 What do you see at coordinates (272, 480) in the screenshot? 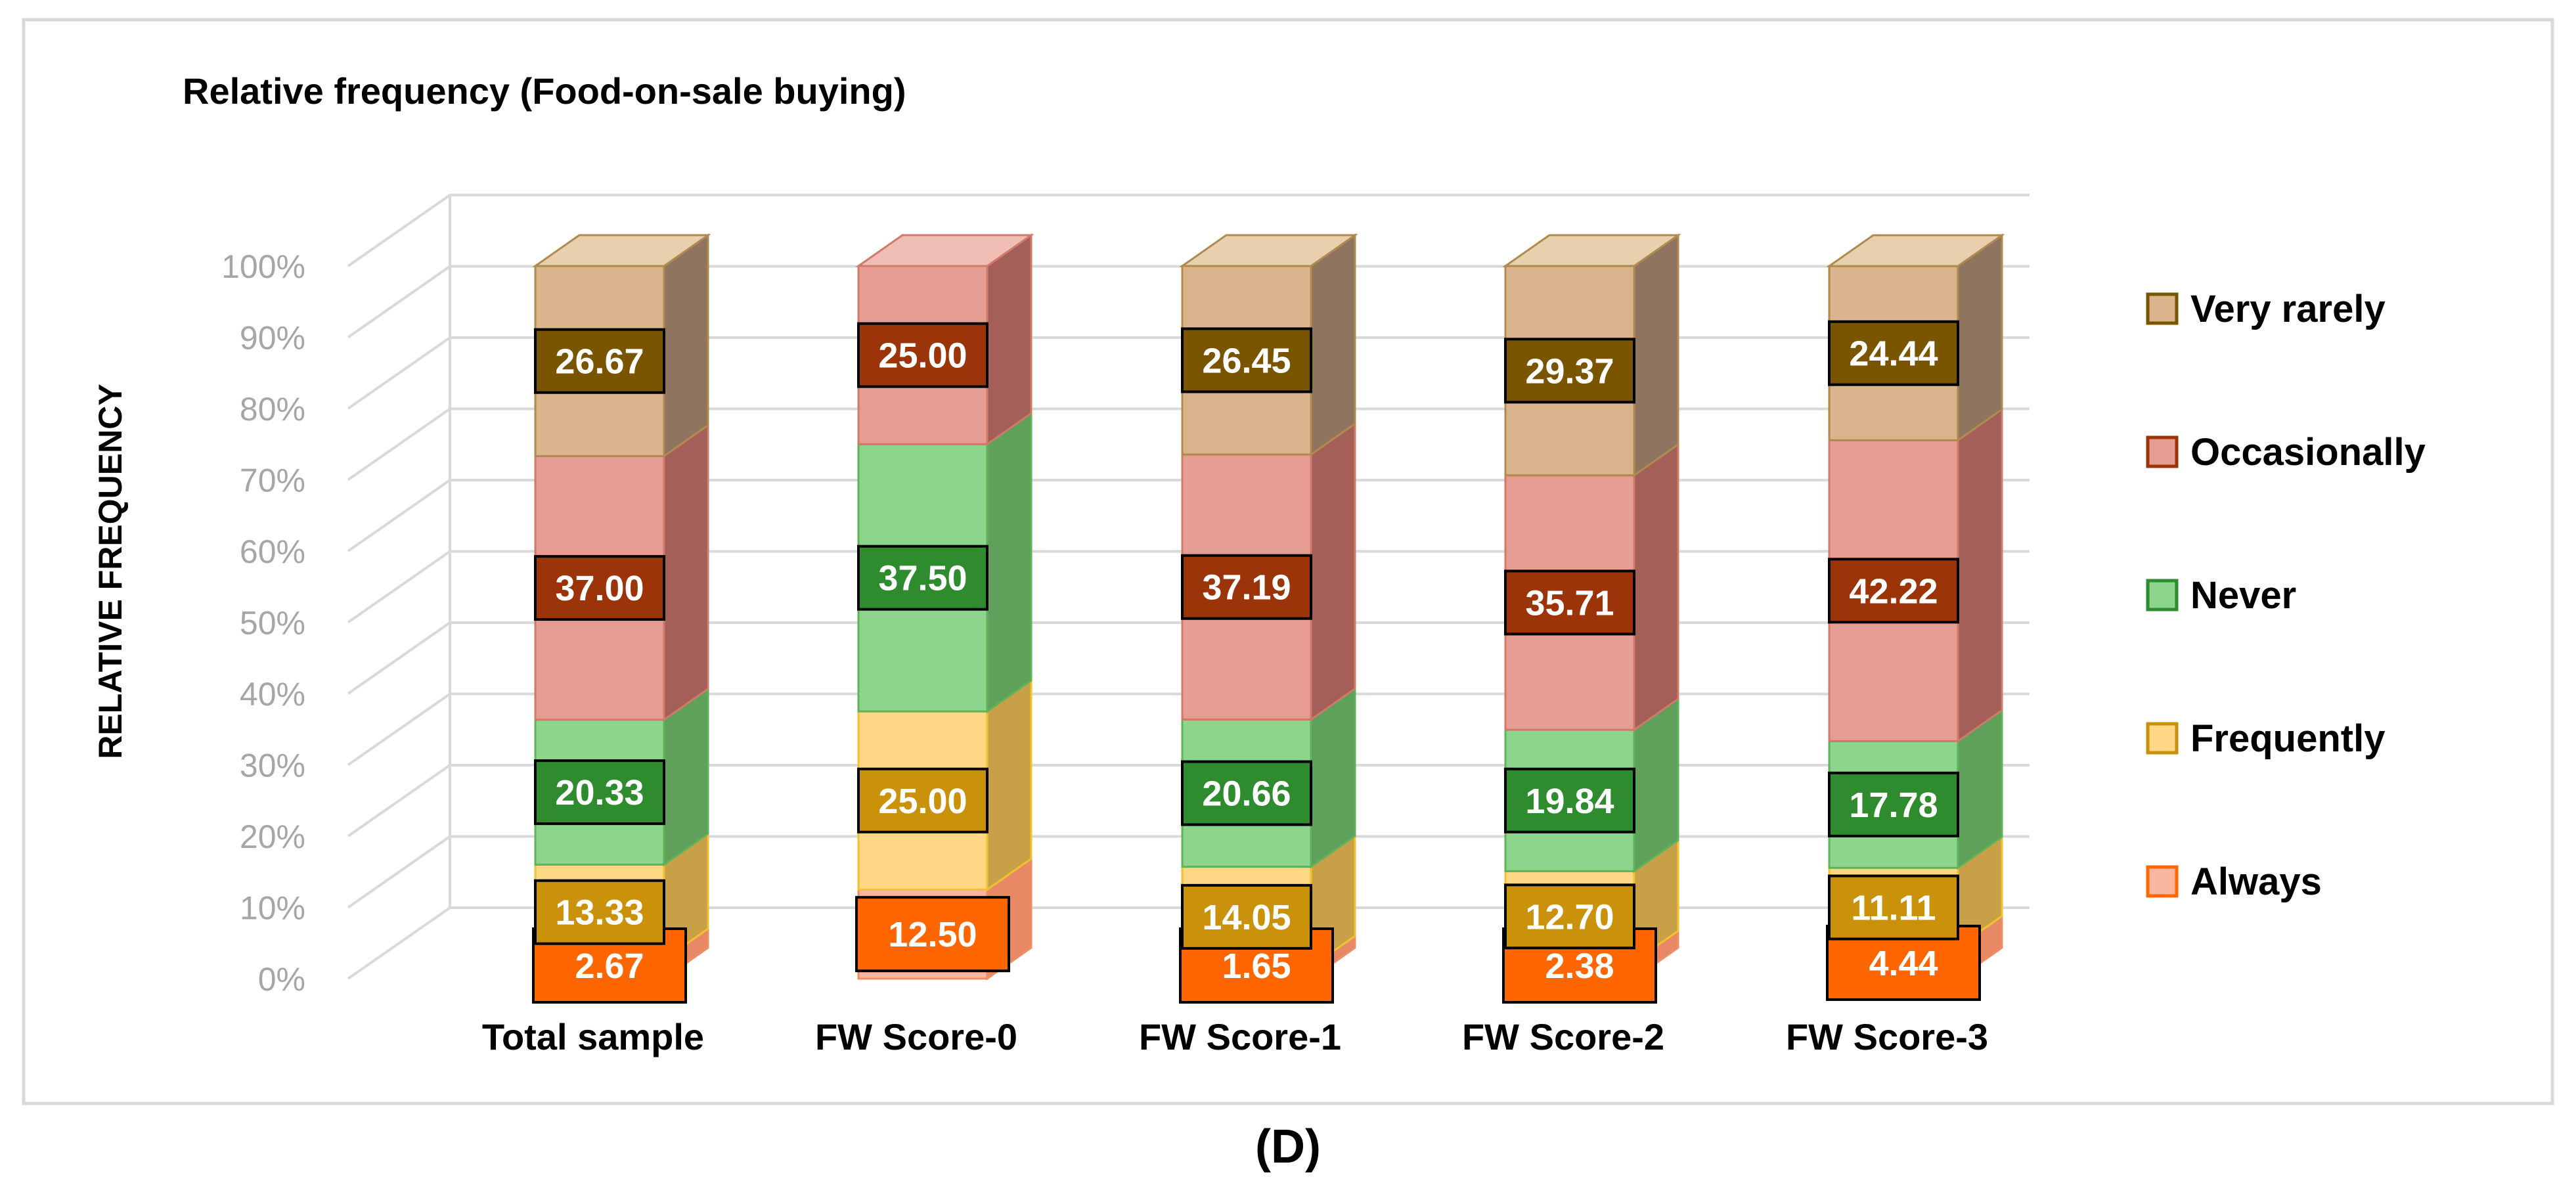
I see `y-tick-label: 70%` at bounding box center [272, 480].